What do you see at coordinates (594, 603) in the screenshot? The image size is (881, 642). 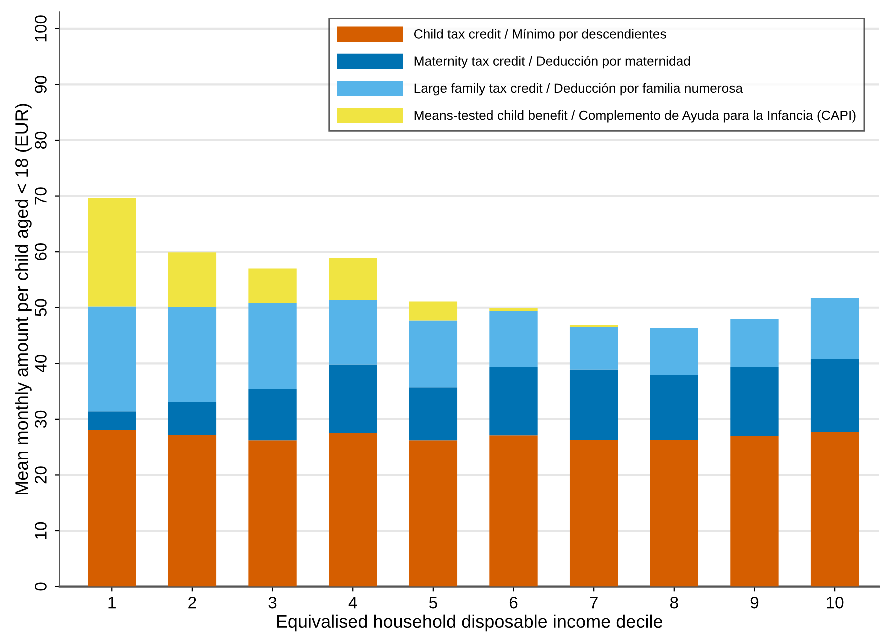 I see `x-tick-label: 7` at bounding box center [594, 603].